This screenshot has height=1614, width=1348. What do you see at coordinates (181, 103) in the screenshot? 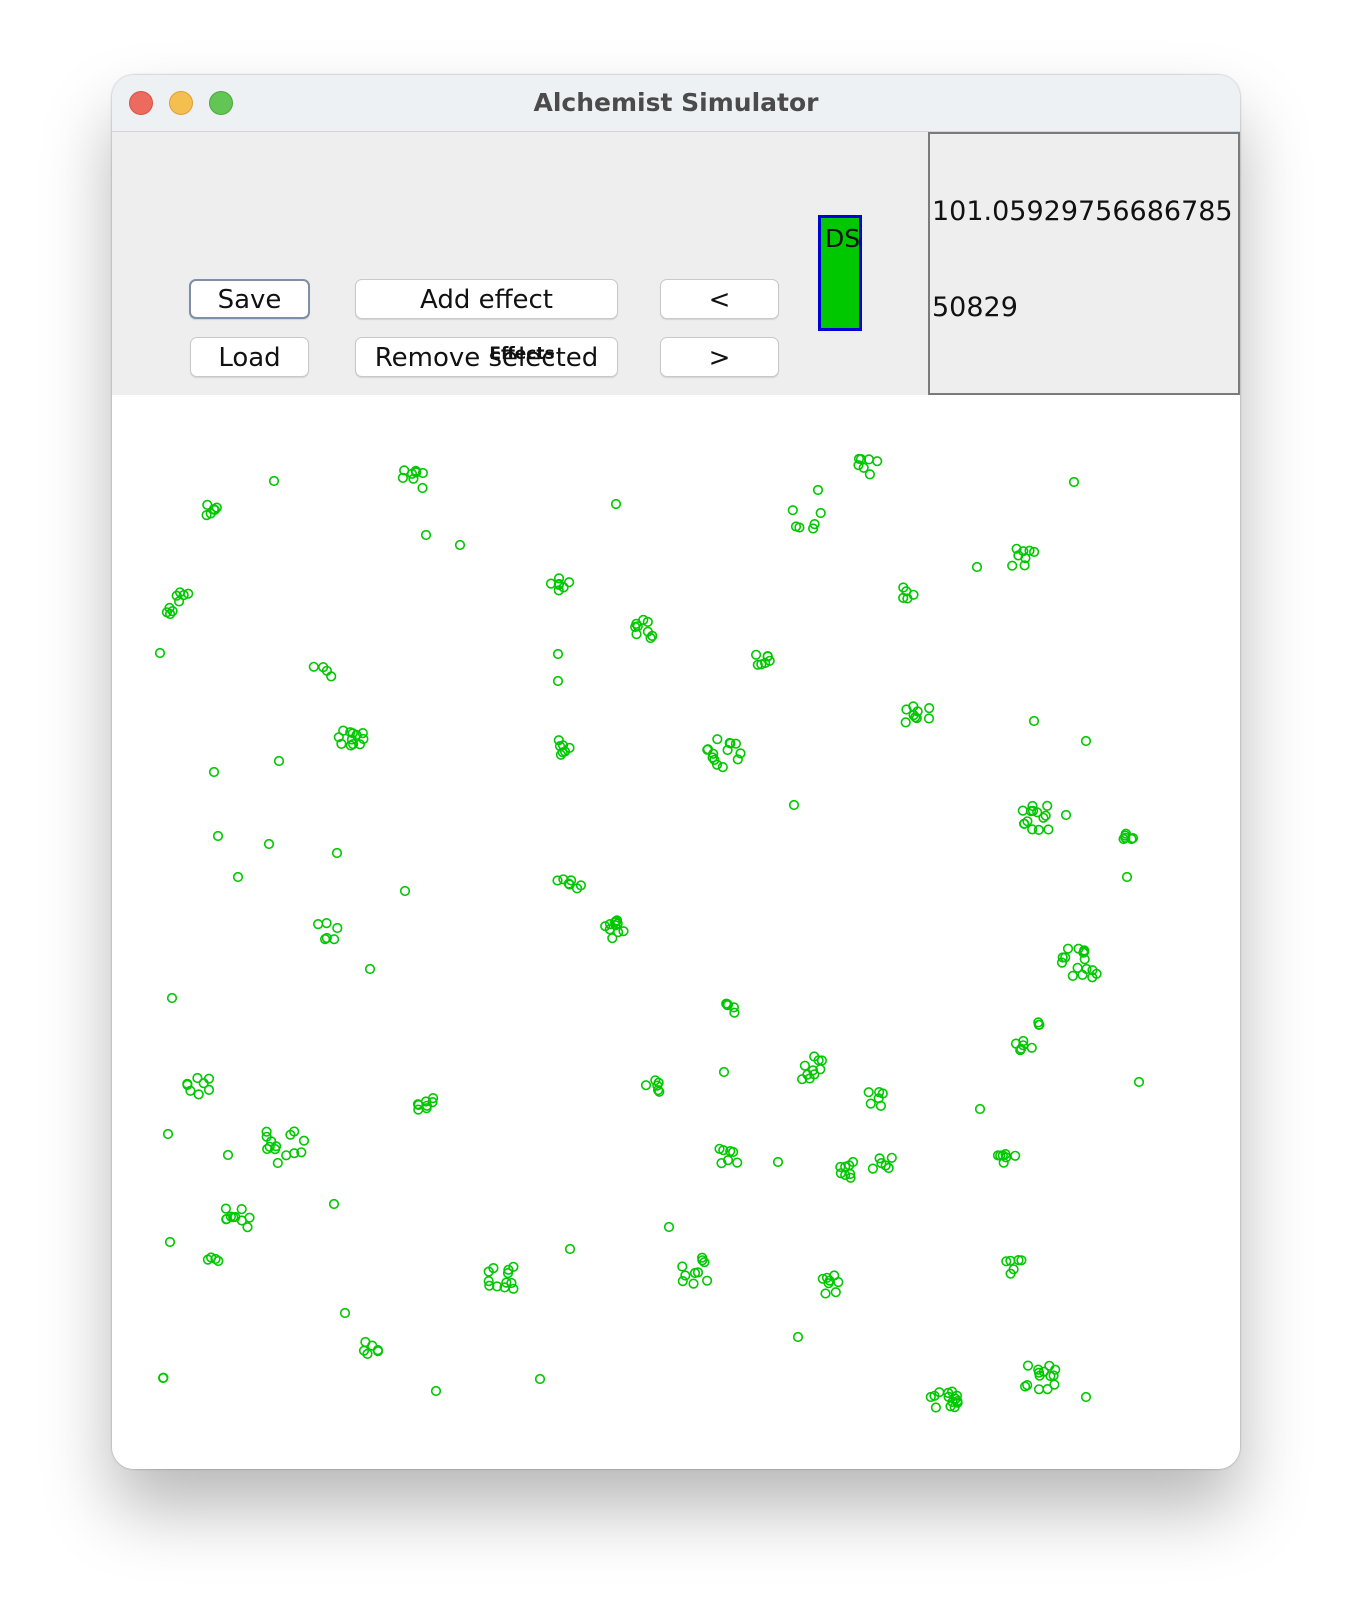
I see `minimize-window-button` at bounding box center [181, 103].